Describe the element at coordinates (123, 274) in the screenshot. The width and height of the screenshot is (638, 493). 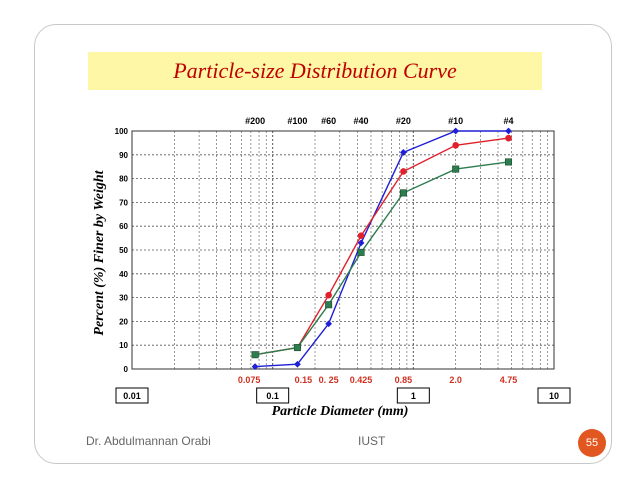
I see `y-tick-label: 40` at that location.